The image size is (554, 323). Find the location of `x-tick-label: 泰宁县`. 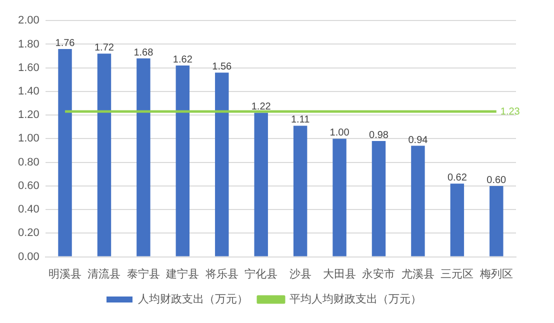

x-tick-label: 泰宁县 is located at coordinates (143, 273).